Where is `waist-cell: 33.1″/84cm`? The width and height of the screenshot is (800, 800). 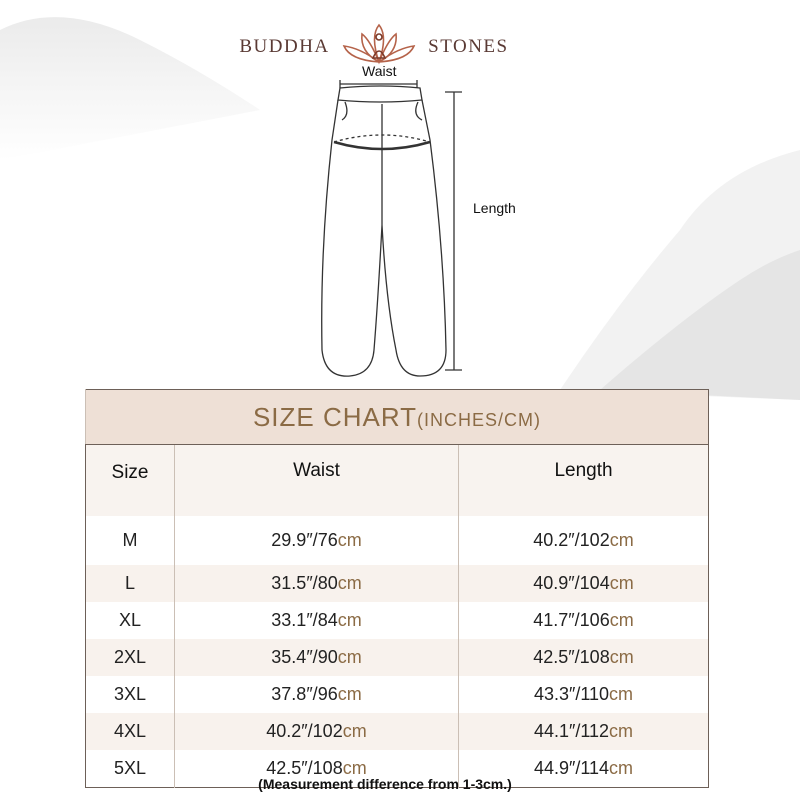 waist-cell: 33.1″/84cm is located at coordinates (316, 620).